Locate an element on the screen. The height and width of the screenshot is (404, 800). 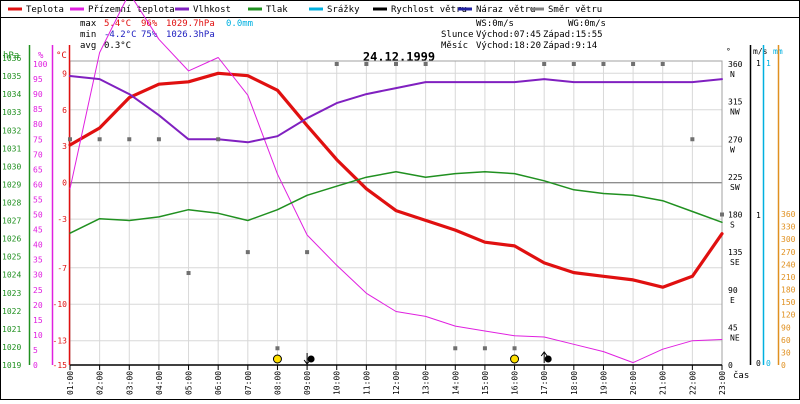
sun-rise: Východ:07:45 is located at coordinates (508, 35).